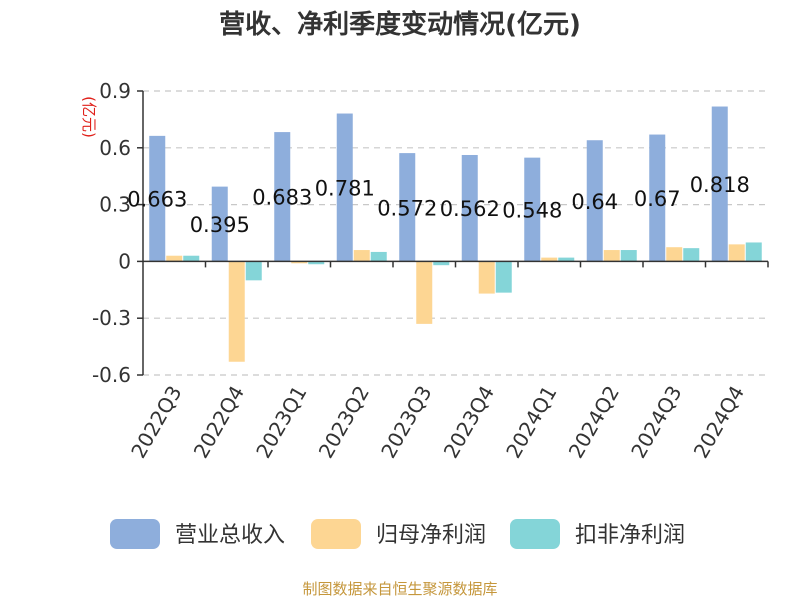 This screenshot has height=600, width=800. Describe the element at coordinates (111, 318) in the screenshot. I see `y-tick-label: -0.3` at that location.